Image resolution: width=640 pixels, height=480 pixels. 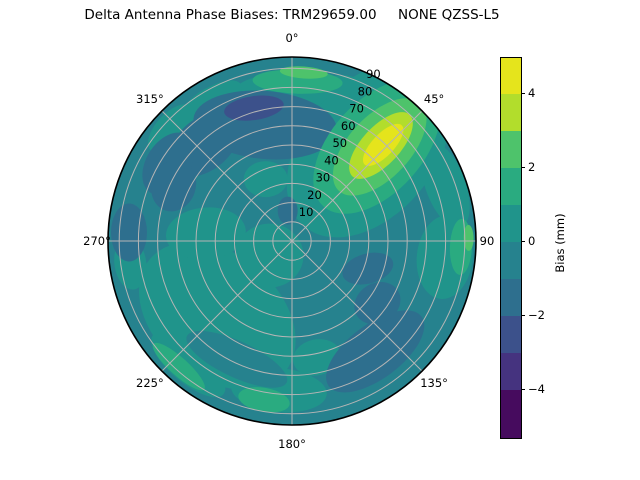 I want to click on colorbar-band--3..-2, so click(x=511, y=334).